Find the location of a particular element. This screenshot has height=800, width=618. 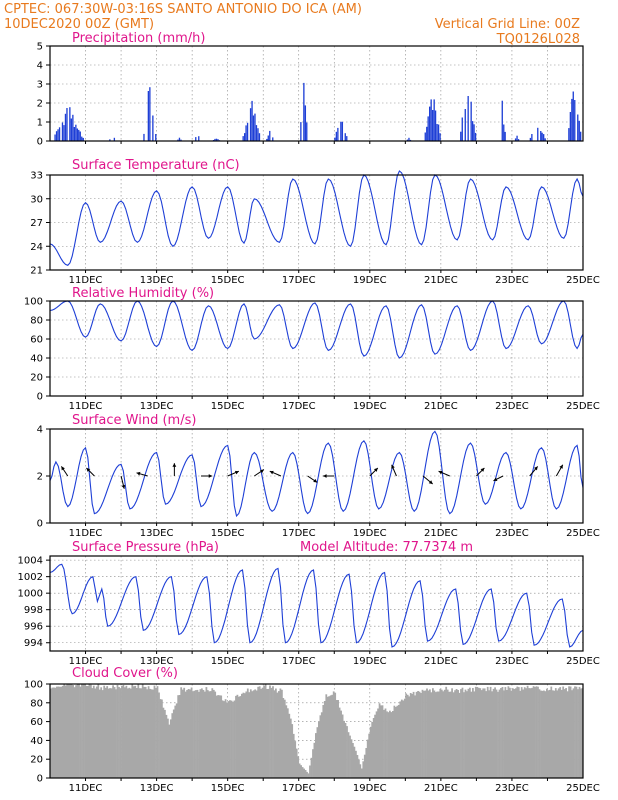

y-tick-label: 33 is located at coordinates (36, 176).